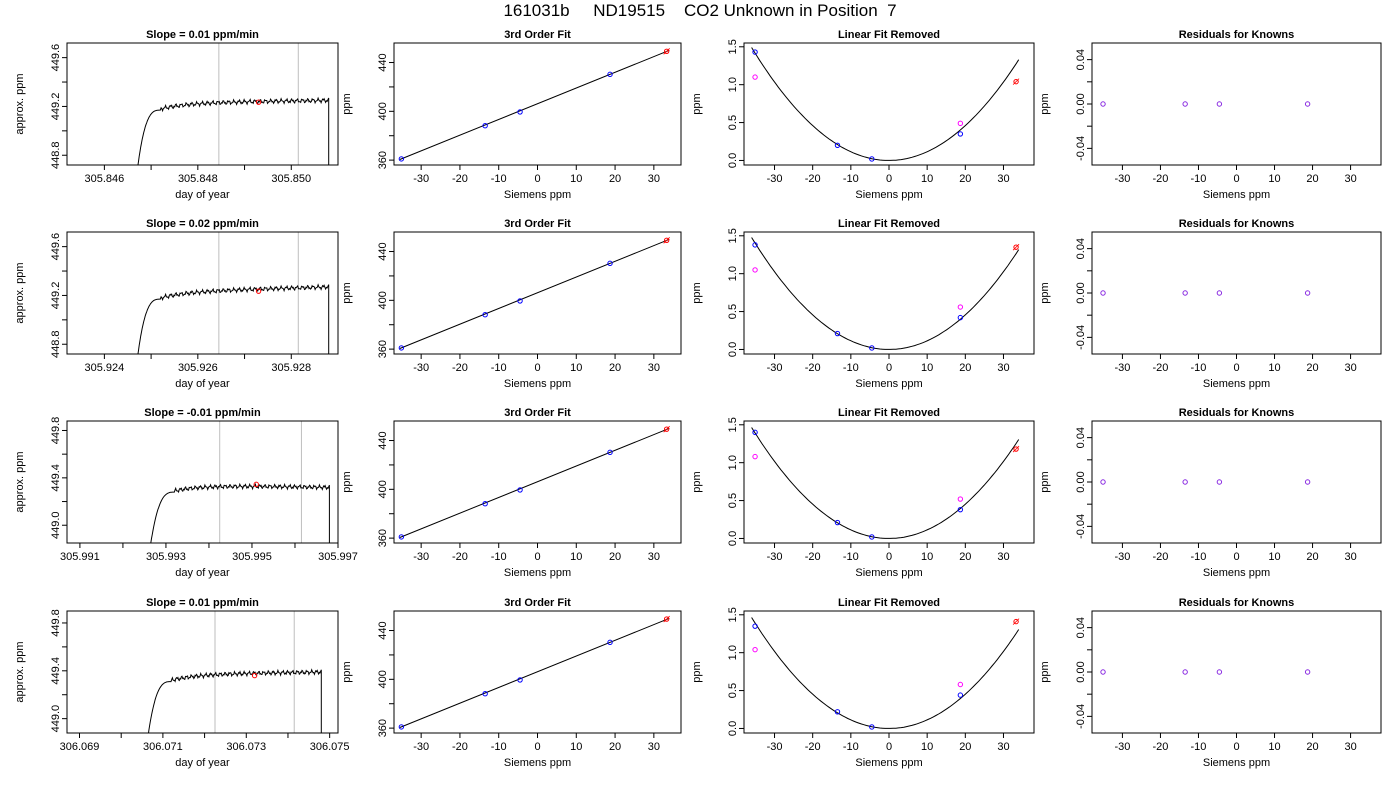 This screenshot has height=800, width=1400. What do you see at coordinates (56, 719) in the screenshot?
I see `y-tick-label: 449.0` at bounding box center [56, 719].